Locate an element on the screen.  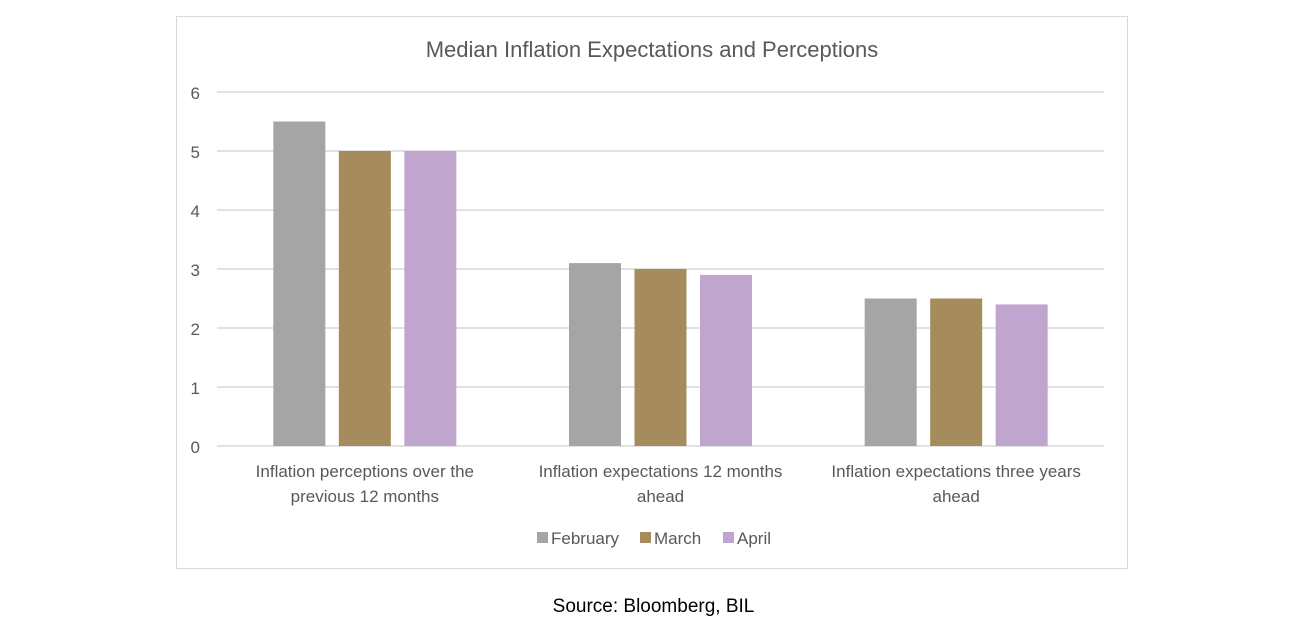
y-axis-ticks: 0 1 2 3 4 5 6 is located at coordinates (195, 270).